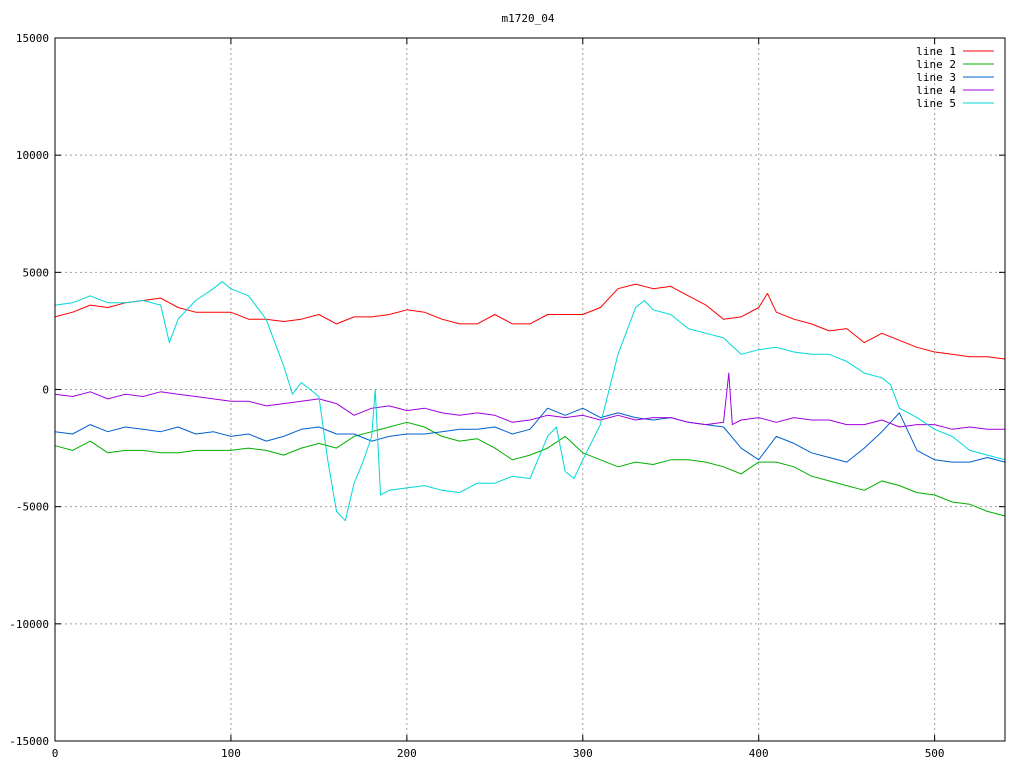  What do you see at coordinates (936, 77) in the screenshot?
I see `legend-label: line 3` at bounding box center [936, 77].